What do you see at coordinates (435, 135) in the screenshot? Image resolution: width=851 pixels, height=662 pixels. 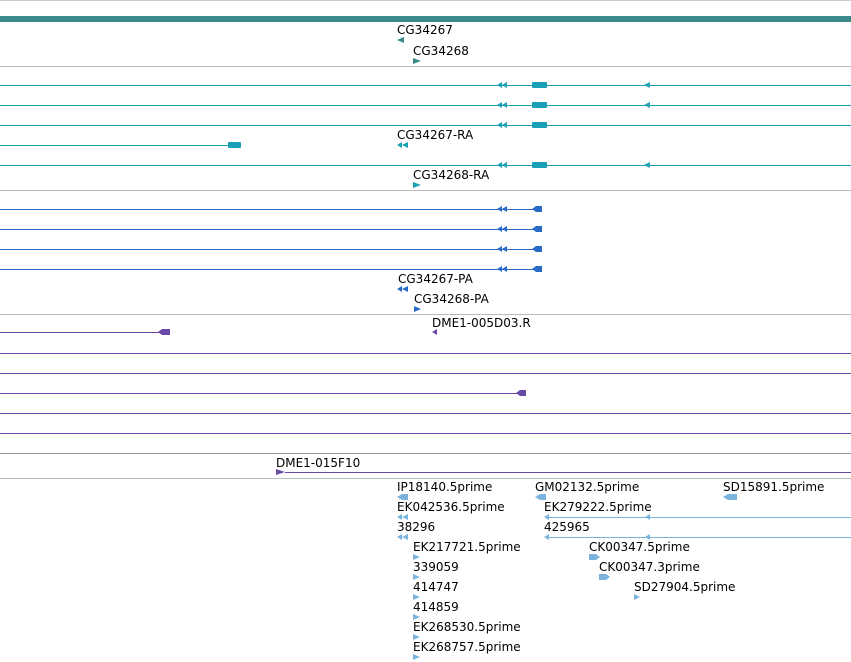 I see `transcript-label-cg34267-ra: CG34267-RA` at bounding box center [435, 135].